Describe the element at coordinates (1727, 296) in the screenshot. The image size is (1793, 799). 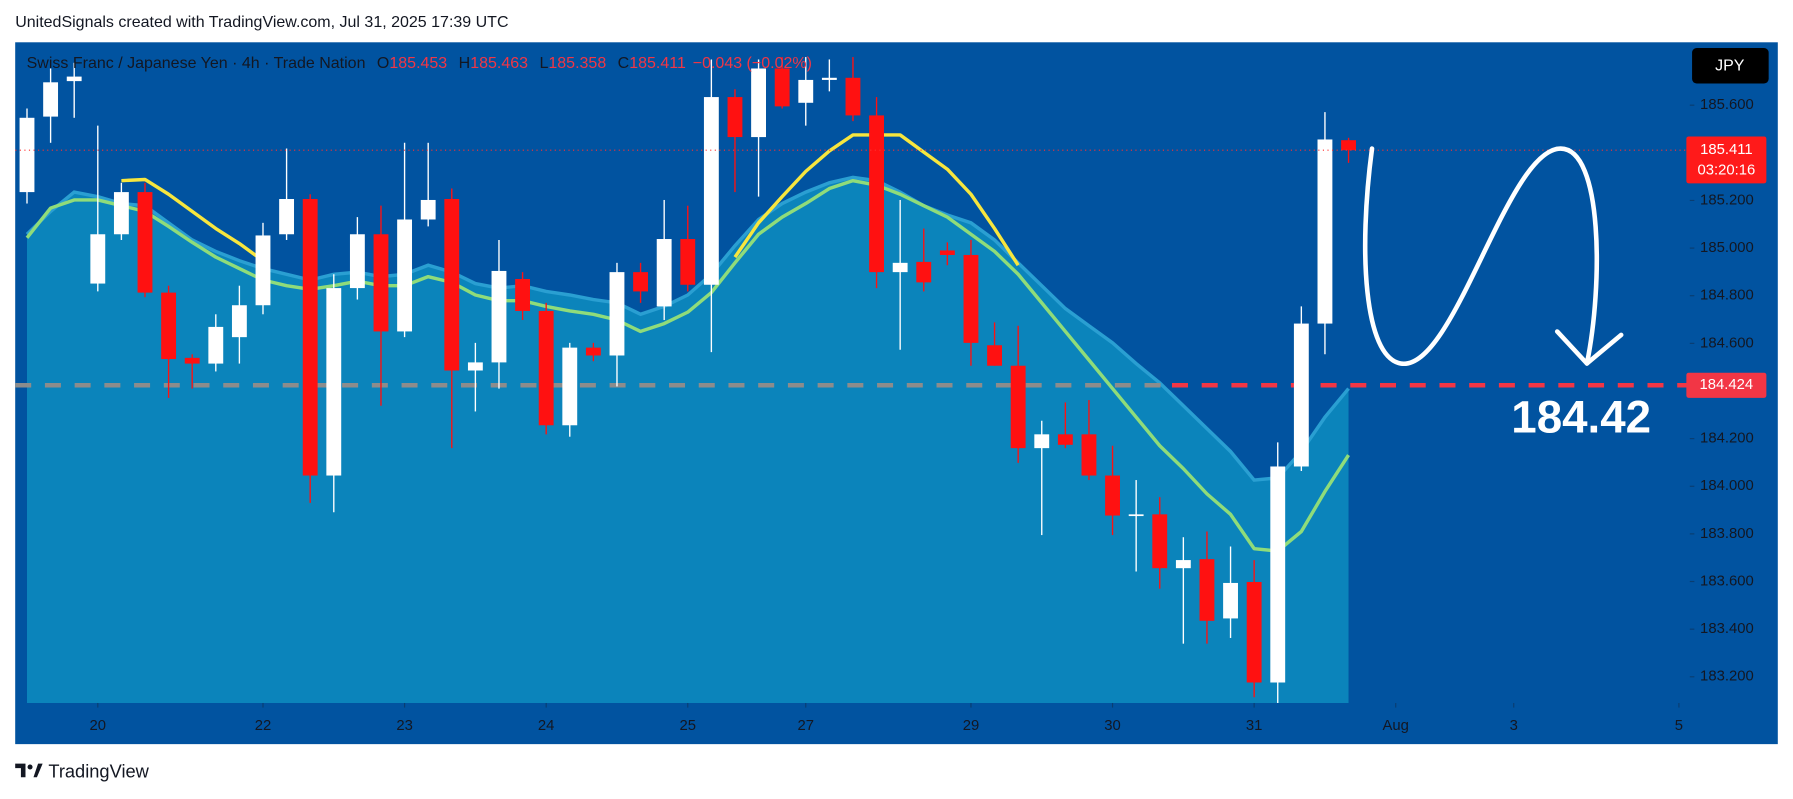
I see `y-tick-label: 184.800` at that location.